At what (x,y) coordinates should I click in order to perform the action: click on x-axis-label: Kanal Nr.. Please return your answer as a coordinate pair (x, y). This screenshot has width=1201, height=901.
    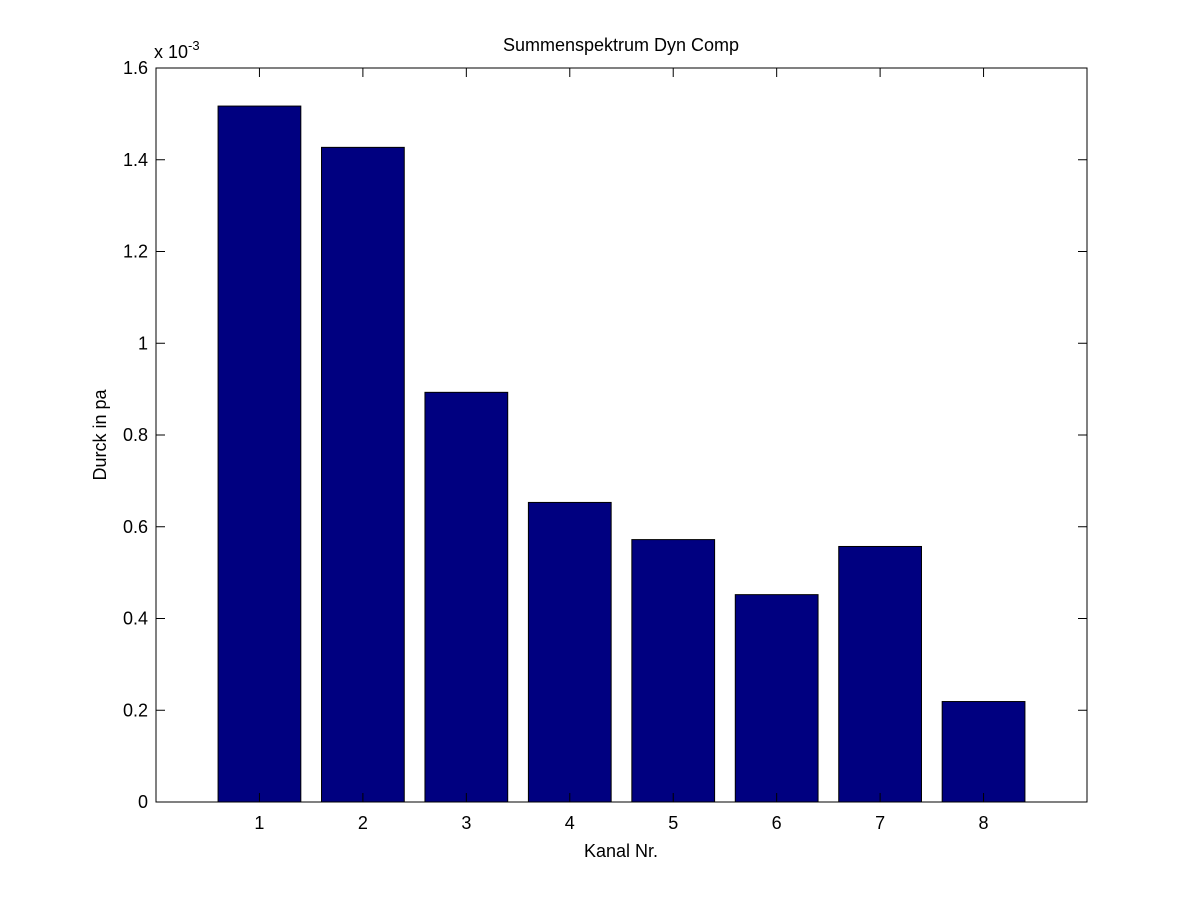
    Looking at the image, I should click on (621, 851).